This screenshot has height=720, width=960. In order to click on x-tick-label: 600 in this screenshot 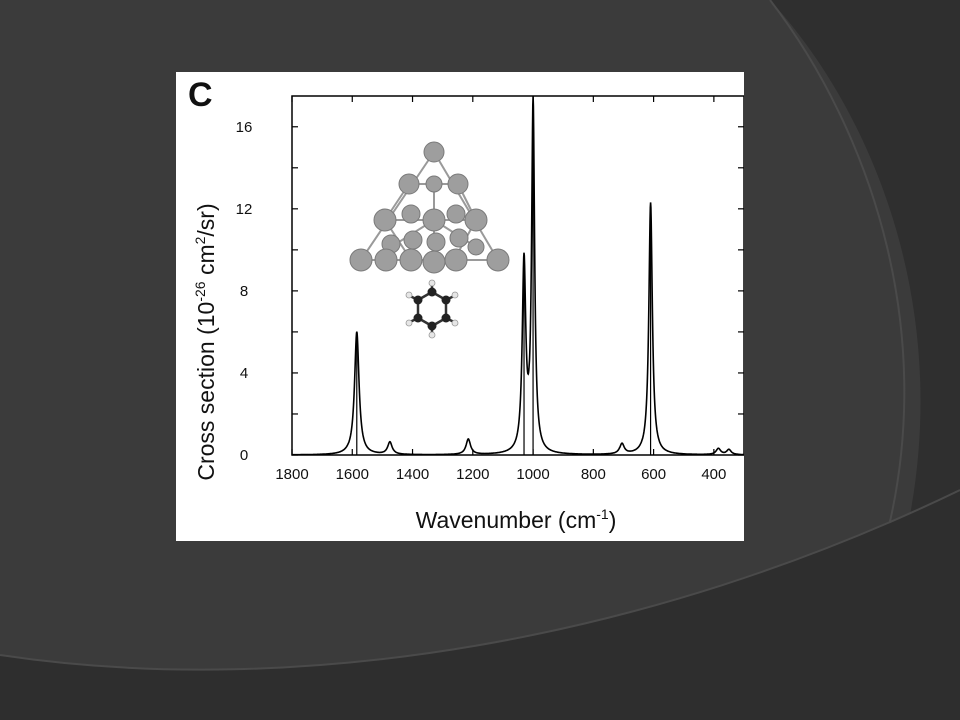, I will do `click(653, 474)`.